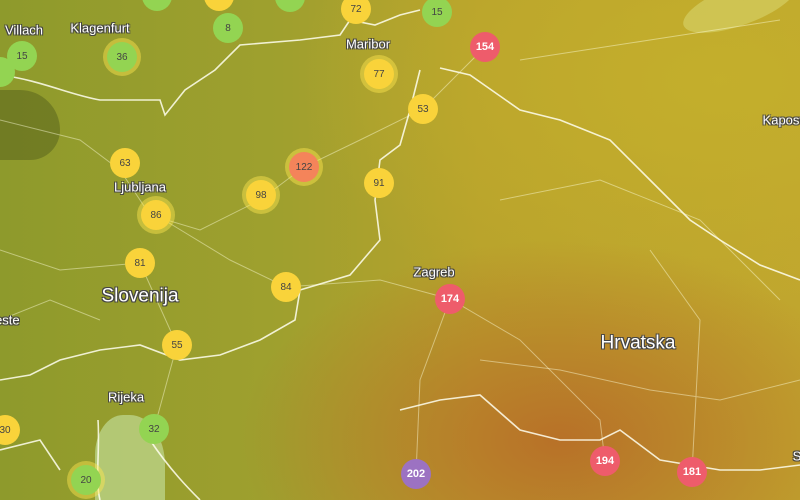 This screenshot has height=500, width=800. Describe the element at coordinates (692, 472) in the screenshot. I see `aqi-station-marker: 181` at that location.